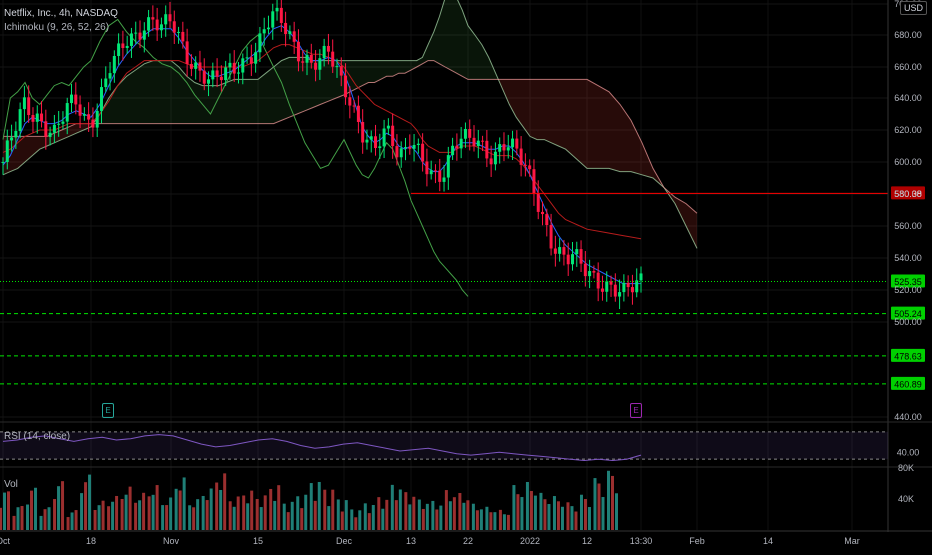 The width and height of the screenshot is (932, 555). What do you see at coordinates (57, 27) in the screenshot?
I see `ichimoku-legend: Ichimoku (9, 26, 52, 26)` at bounding box center [57, 27].